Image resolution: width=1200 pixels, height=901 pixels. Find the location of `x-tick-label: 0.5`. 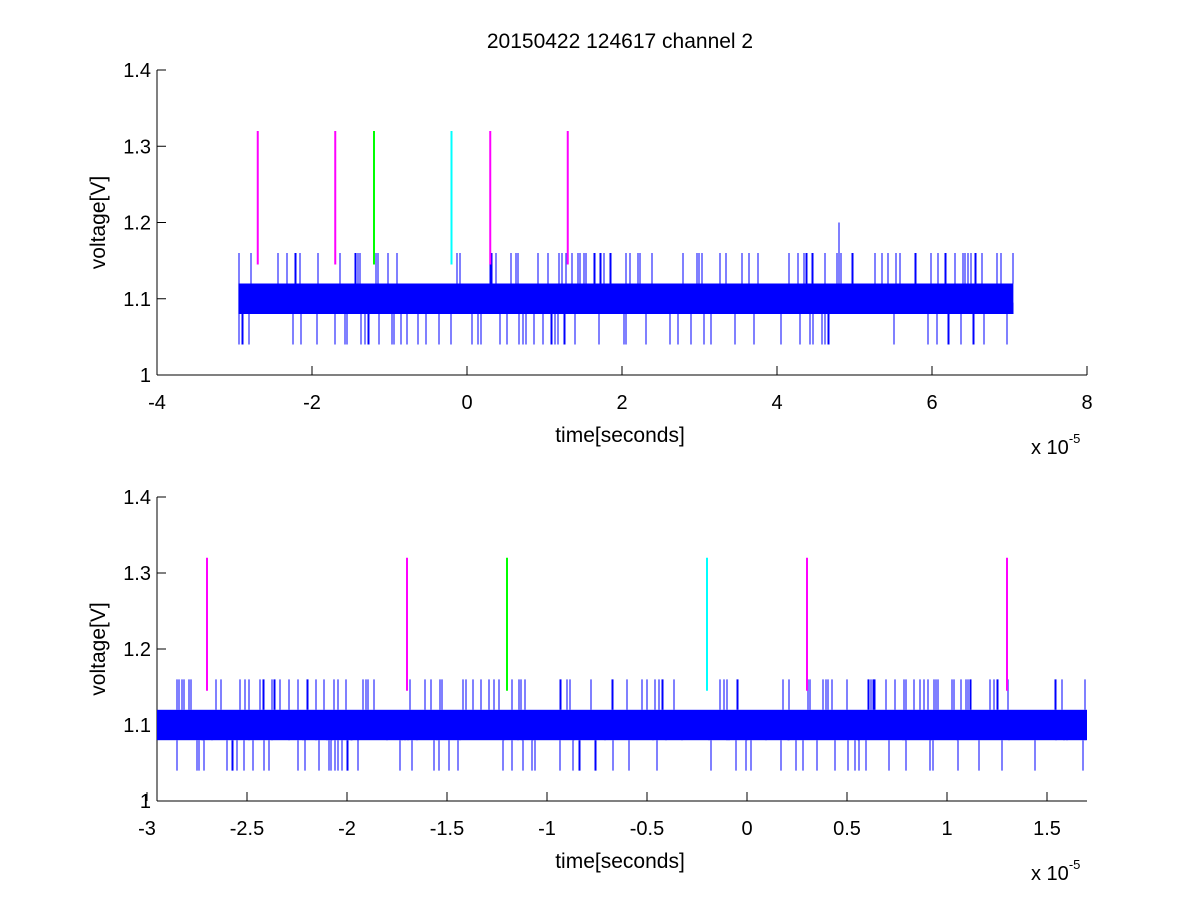

x-tick-label: 0.5 is located at coordinates (847, 829).